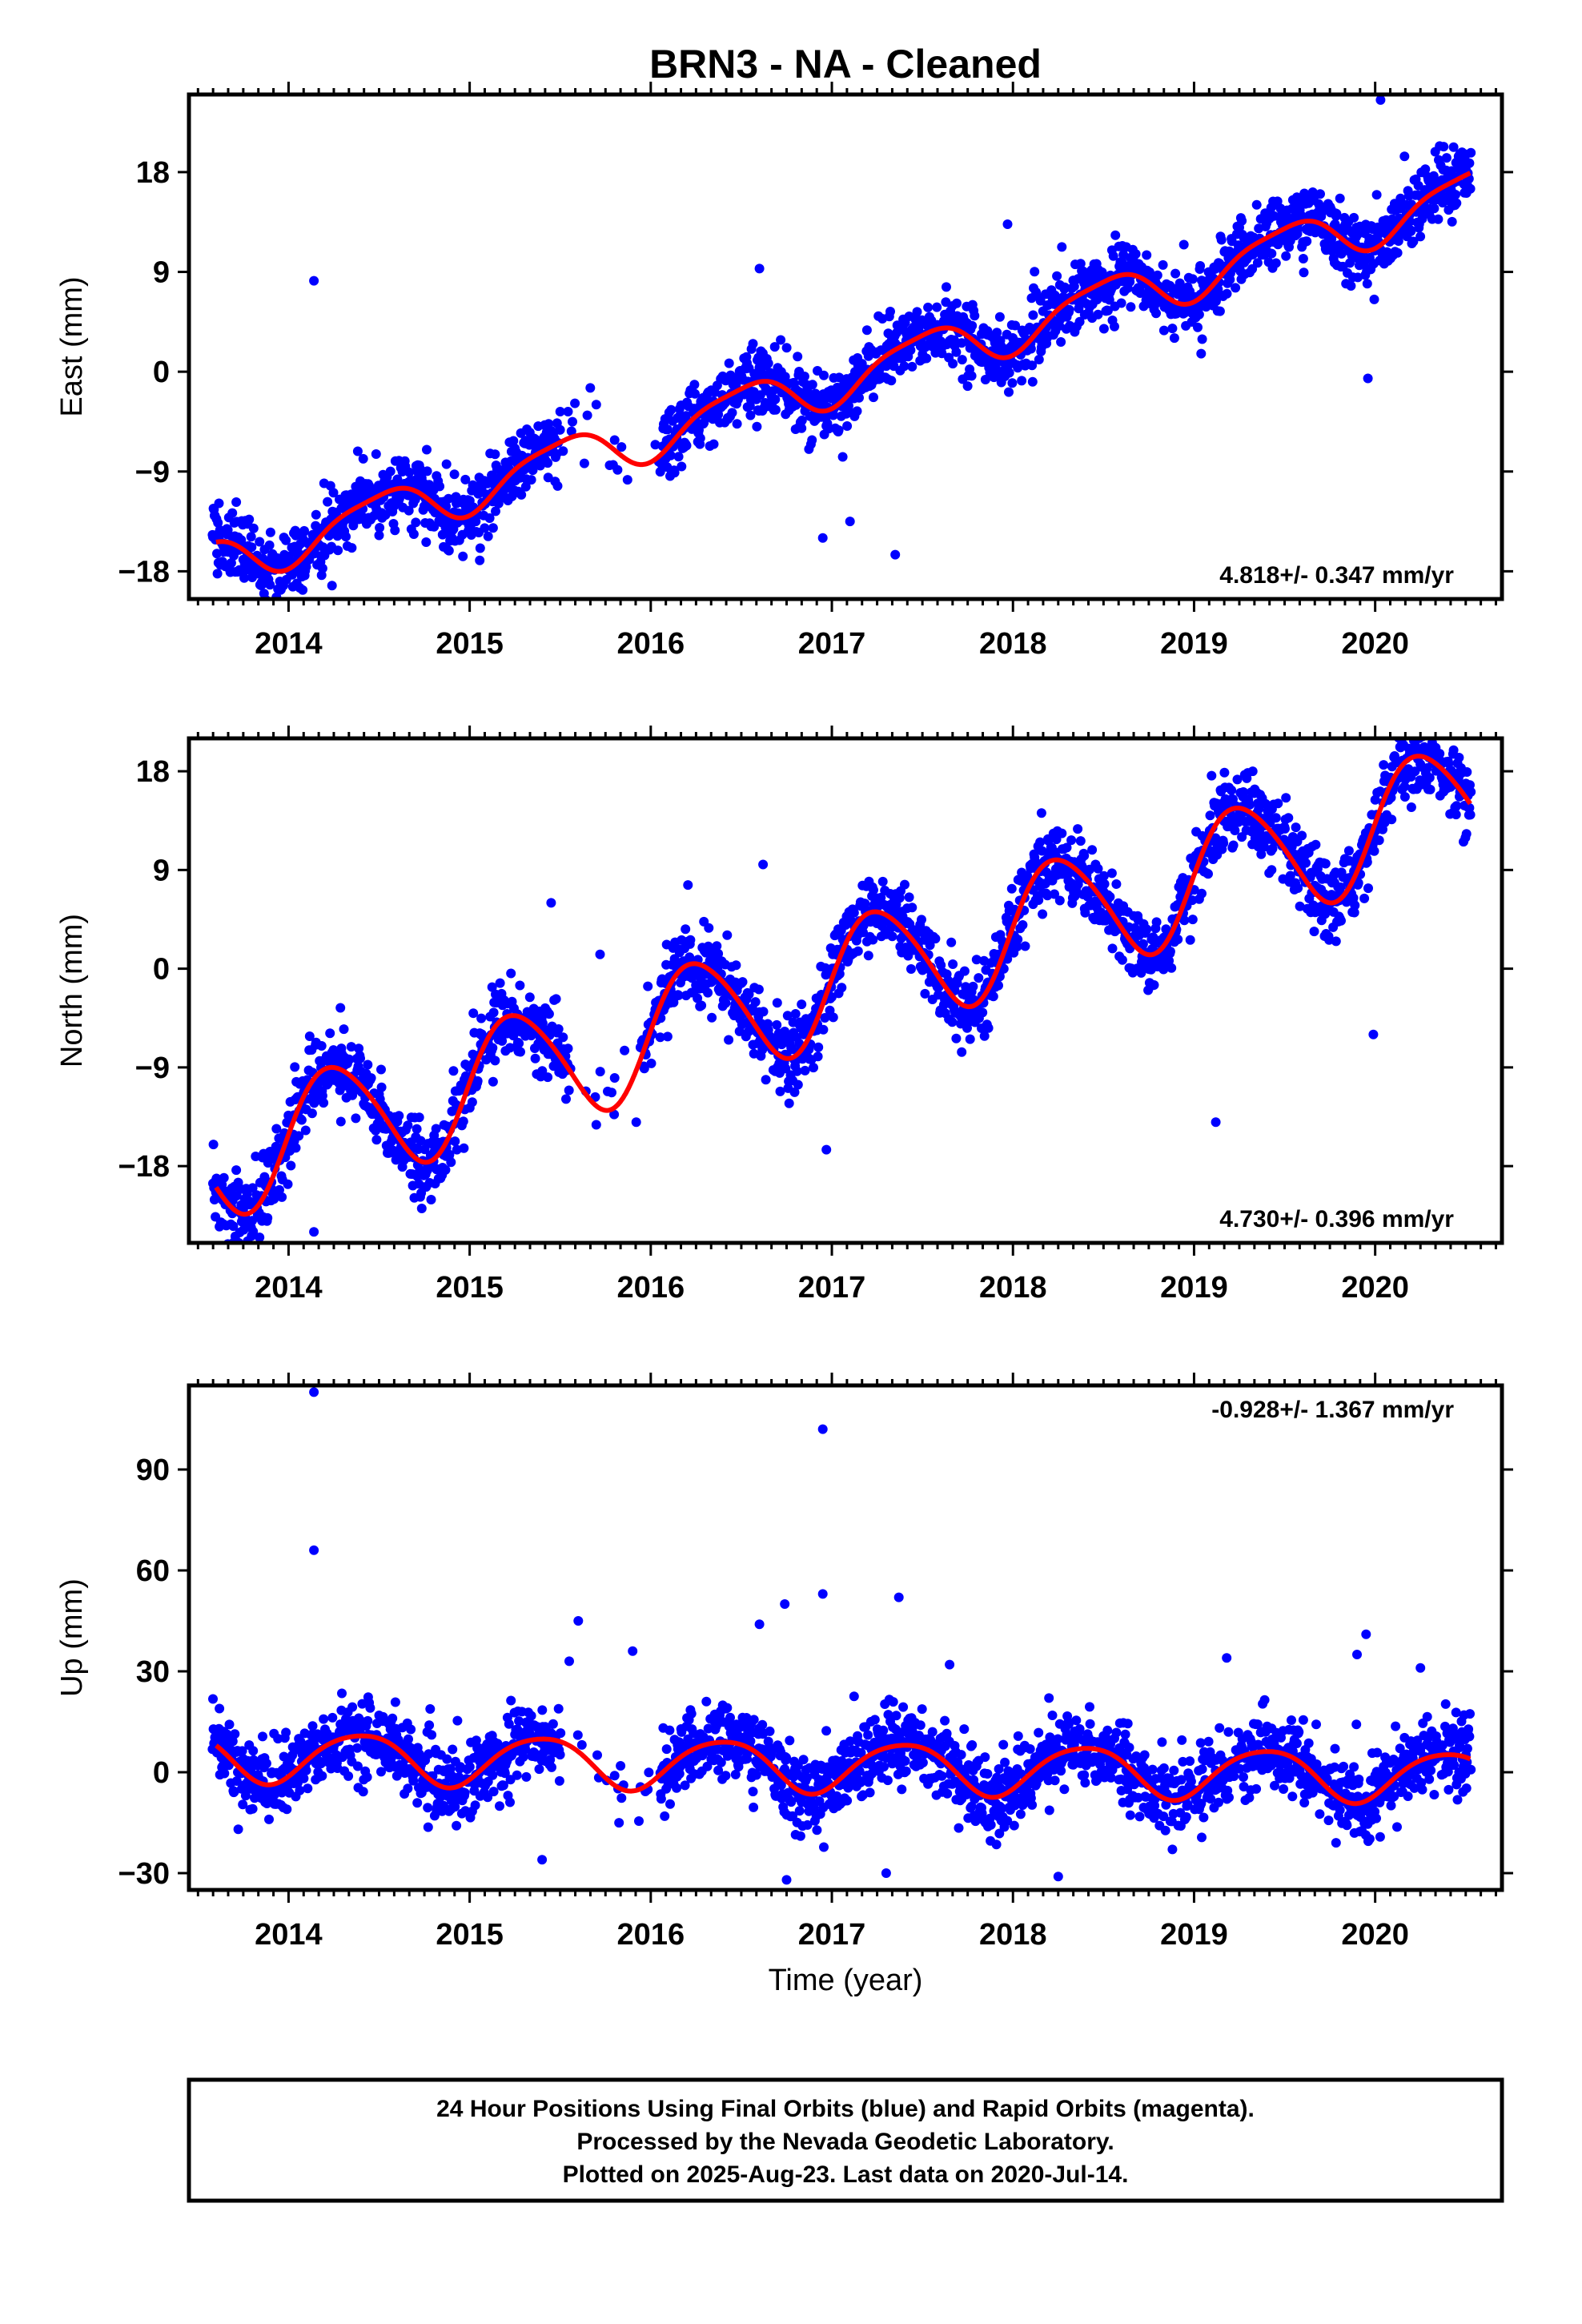 This screenshot has height=2324, width=1582. I want to click on x-tick-label: 2016, so click(651, 644).